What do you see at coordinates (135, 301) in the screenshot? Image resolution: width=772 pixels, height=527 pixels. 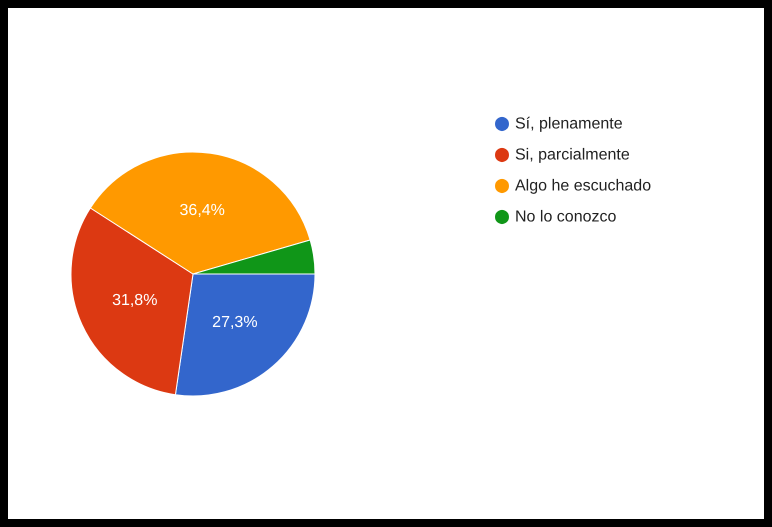 I see `data-label: 31,8%` at bounding box center [135, 301].